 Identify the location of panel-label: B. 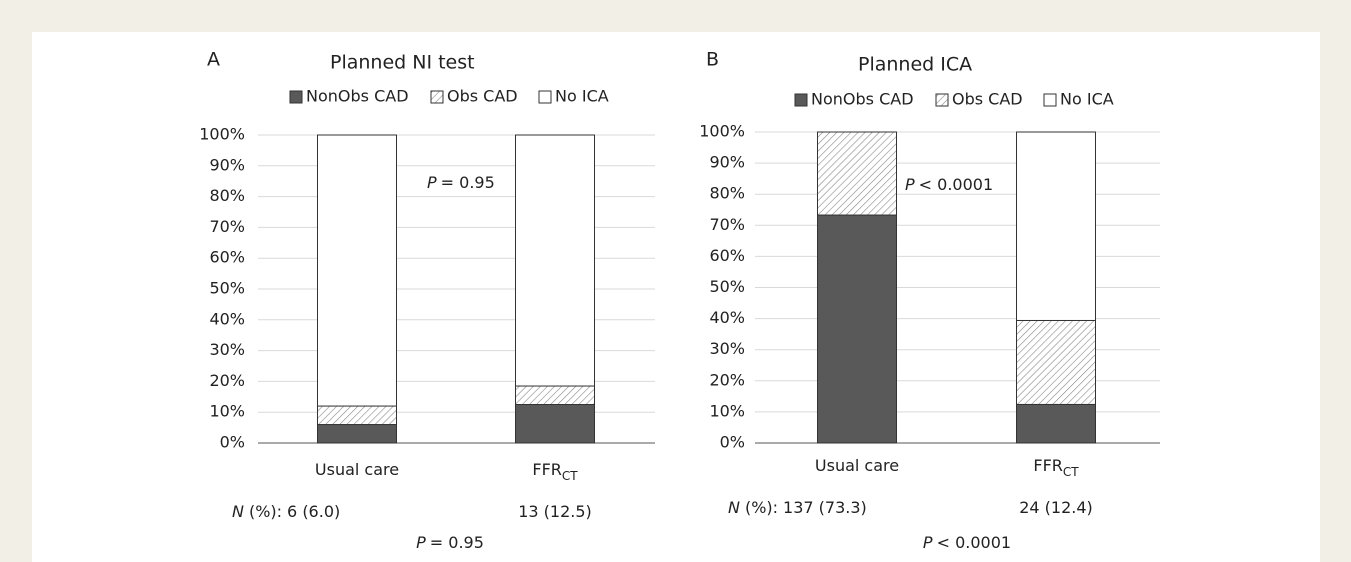
(712, 60).